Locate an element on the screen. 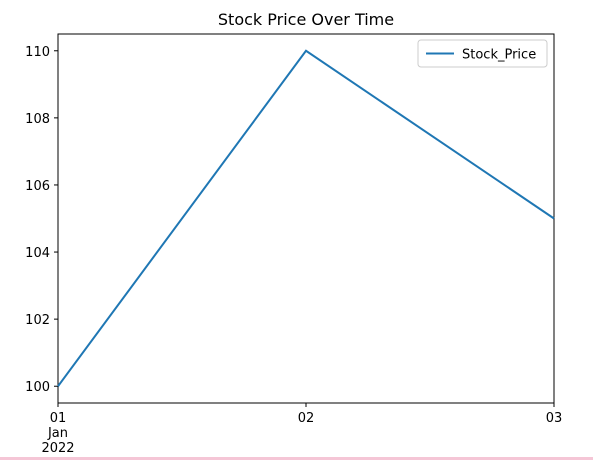 The height and width of the screenshot is (460, 593). y-tick-label: 110 is located at coordinates (37, 52).